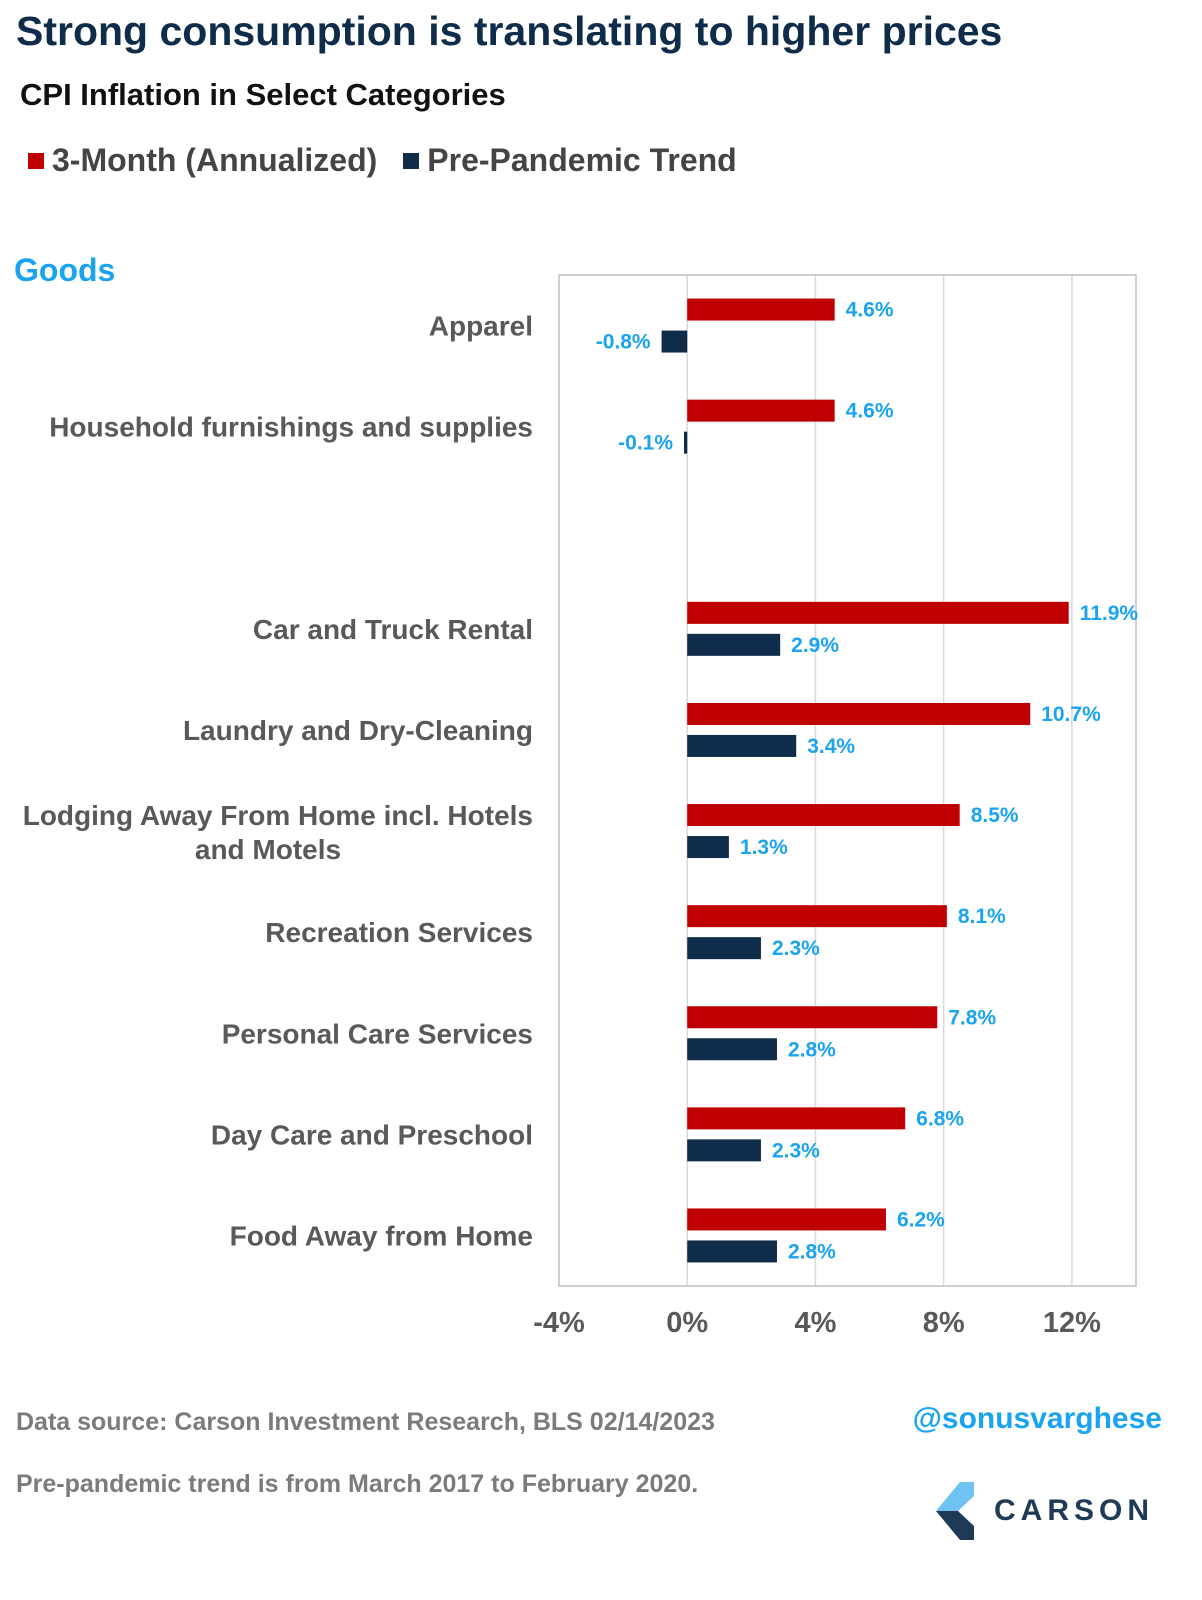 The height and width of the screenshot is (1600, 1202). Describe the element at coordinates (815, 1323) in the screenshot. I see `x-tick-label-2: 4%` at that location.